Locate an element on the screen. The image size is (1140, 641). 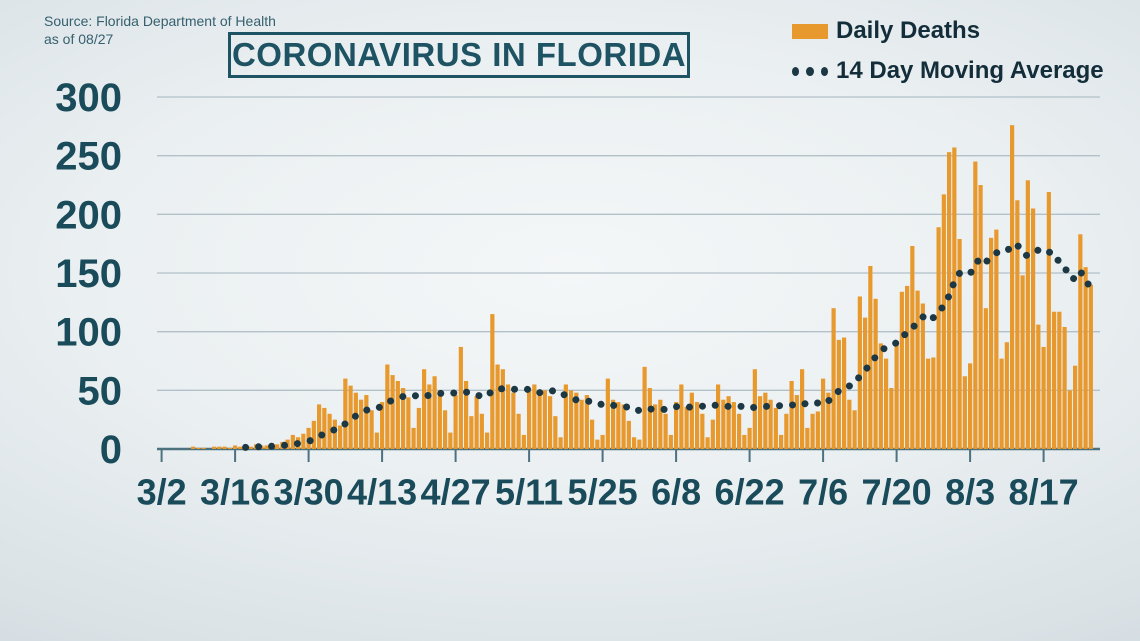
svg-text: 250 is located at coordinates (88, 157).